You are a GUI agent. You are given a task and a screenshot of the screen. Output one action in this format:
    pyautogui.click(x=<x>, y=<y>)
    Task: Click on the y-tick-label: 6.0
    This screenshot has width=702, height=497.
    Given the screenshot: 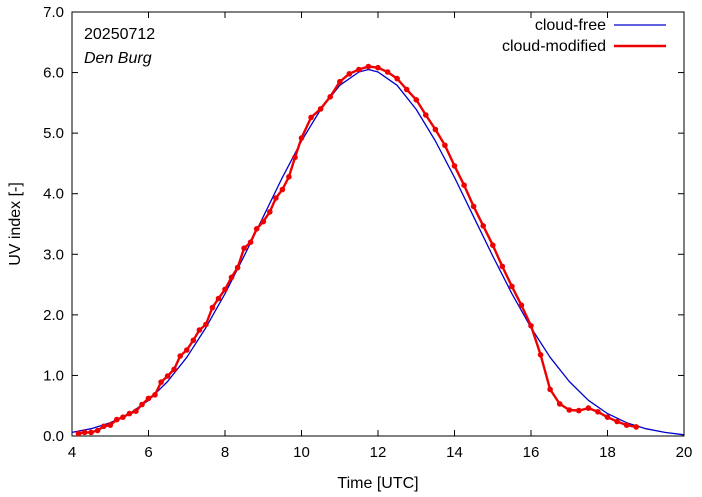 What is the action you would take?
    pyautogui.click(x=53, y=73)
    